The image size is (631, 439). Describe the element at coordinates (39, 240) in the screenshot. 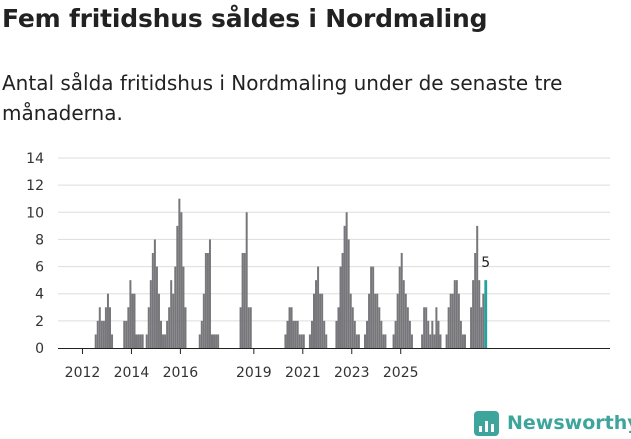

I see `y-tick-label: 8` at that location.